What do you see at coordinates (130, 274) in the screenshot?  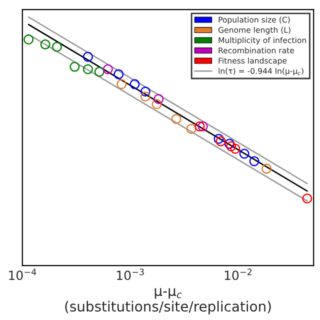 I see `x-tick-label: 10$^{−3}$` at bounding box center [130, 274].